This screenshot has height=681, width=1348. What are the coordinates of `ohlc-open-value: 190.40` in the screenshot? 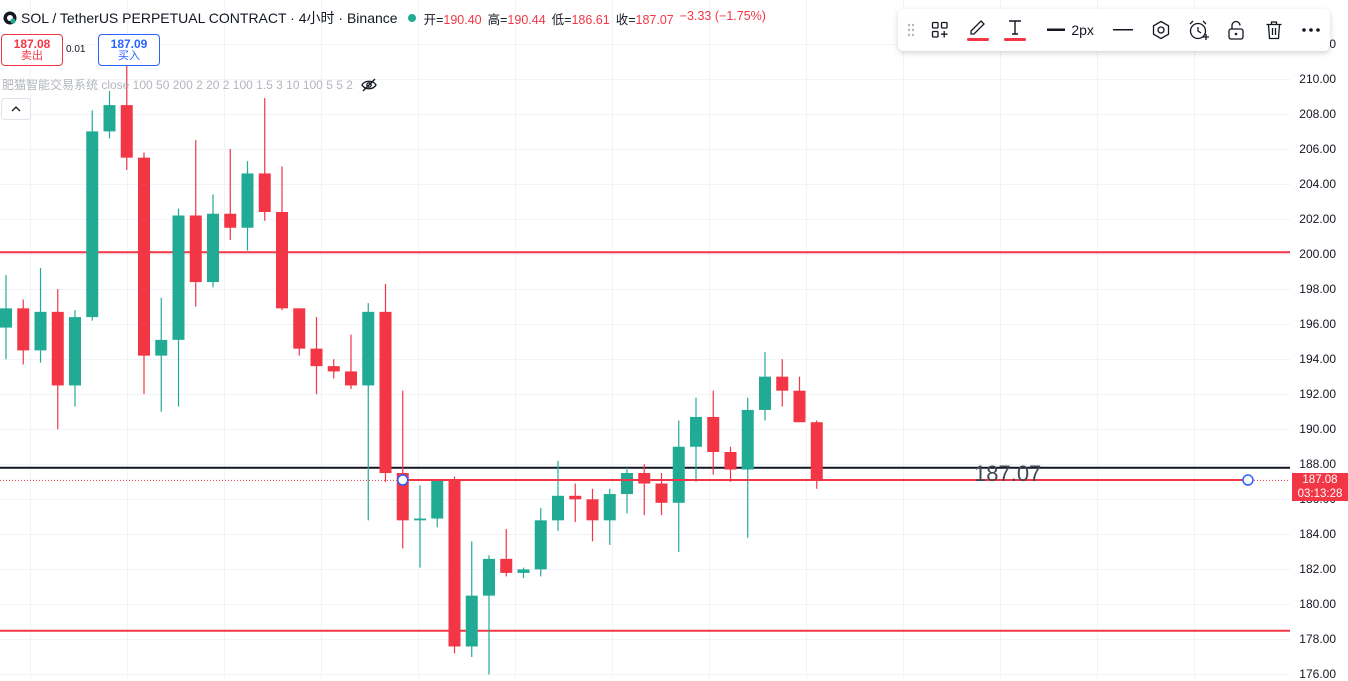 It's located at (462, 19).